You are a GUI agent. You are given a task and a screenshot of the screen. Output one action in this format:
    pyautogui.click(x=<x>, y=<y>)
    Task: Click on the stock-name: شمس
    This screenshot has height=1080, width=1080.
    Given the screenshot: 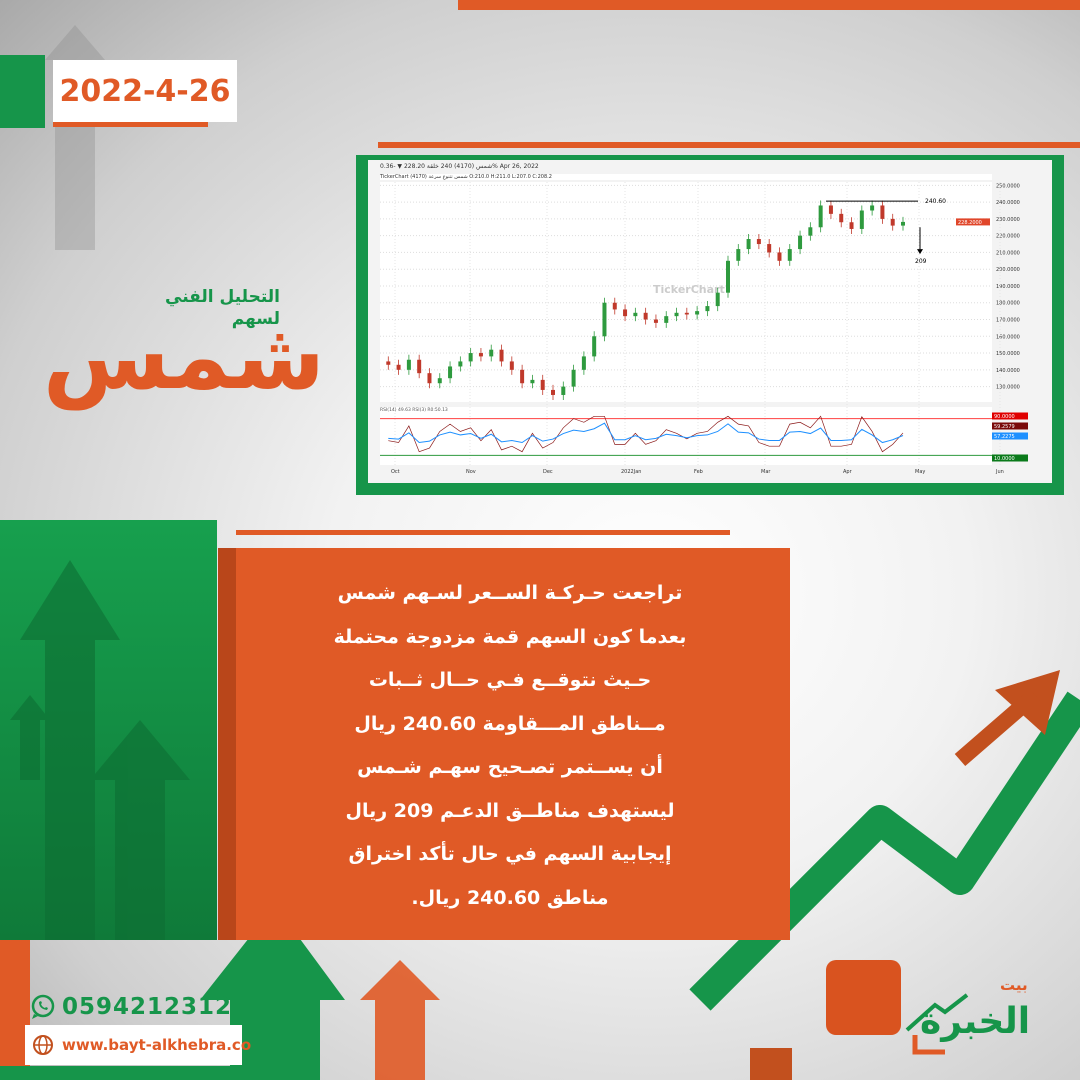 What is the action you would take?
    pyautogui.click(x=183, y=356)
    